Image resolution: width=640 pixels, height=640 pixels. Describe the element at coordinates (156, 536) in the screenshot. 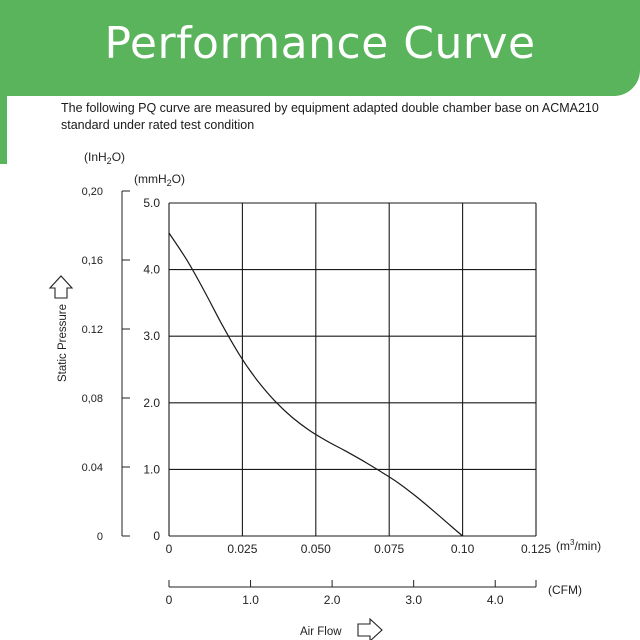

I see `y-tick-label: 0` at that location.